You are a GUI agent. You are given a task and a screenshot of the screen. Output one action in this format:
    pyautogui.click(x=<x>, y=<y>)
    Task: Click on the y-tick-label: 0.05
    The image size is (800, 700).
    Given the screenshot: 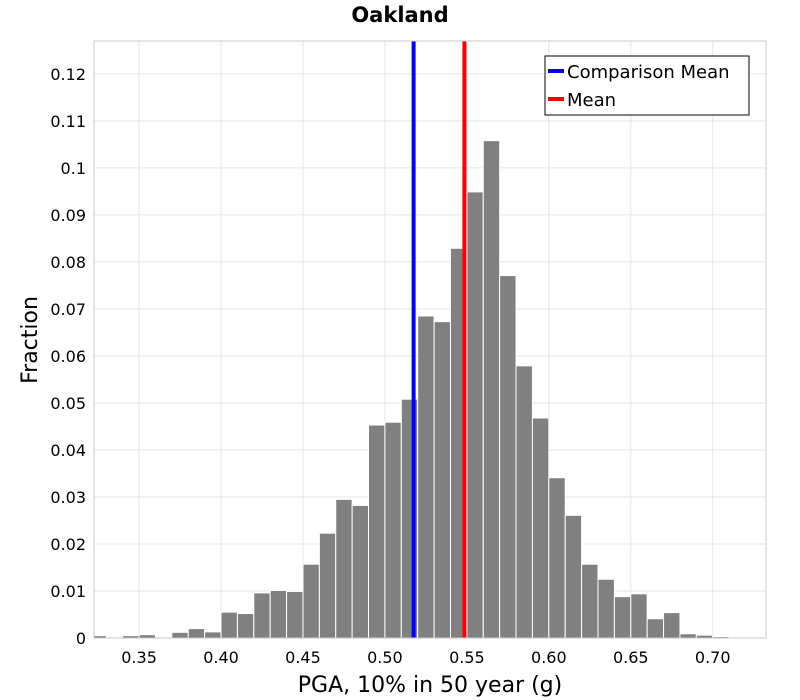 What is the action you would take?
    pyautogui.click(x=68, y=403)
    